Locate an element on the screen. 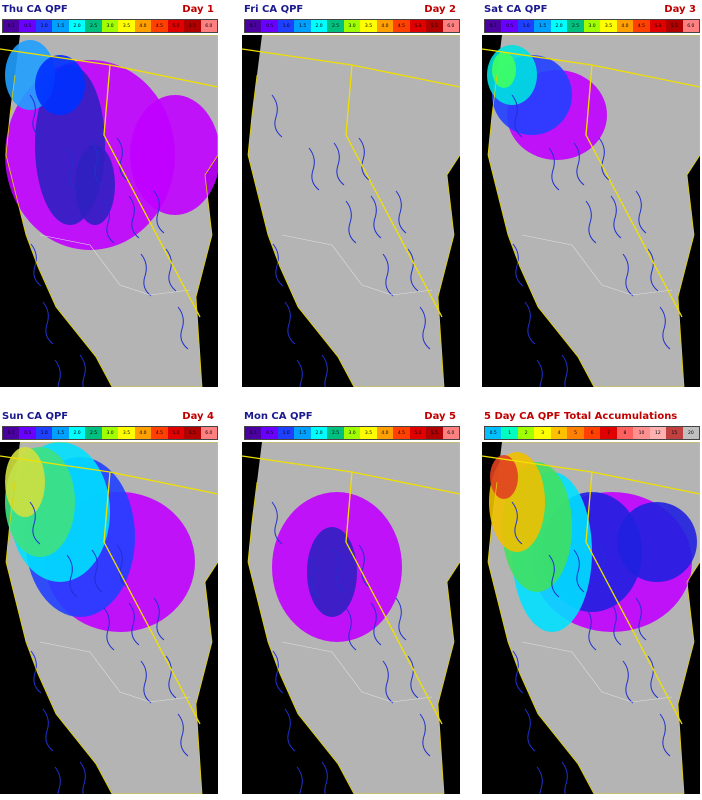 The width and height of the screenshot is (702, 800). color-scale: 0.5 1 2 3 4 5 6 7 8 10 12 15 20 is located at coordinates (592, 433).